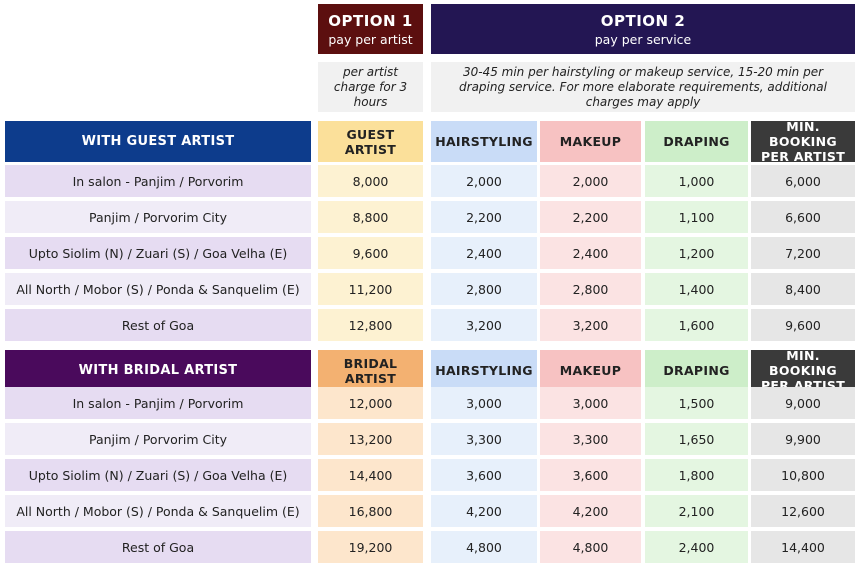 Image resolution: width=858 pixels, height=567 pixels. Describe the element at coordinates (370, 439) in the screenshot. I see `artist-price-cell: 13,200` at that location.